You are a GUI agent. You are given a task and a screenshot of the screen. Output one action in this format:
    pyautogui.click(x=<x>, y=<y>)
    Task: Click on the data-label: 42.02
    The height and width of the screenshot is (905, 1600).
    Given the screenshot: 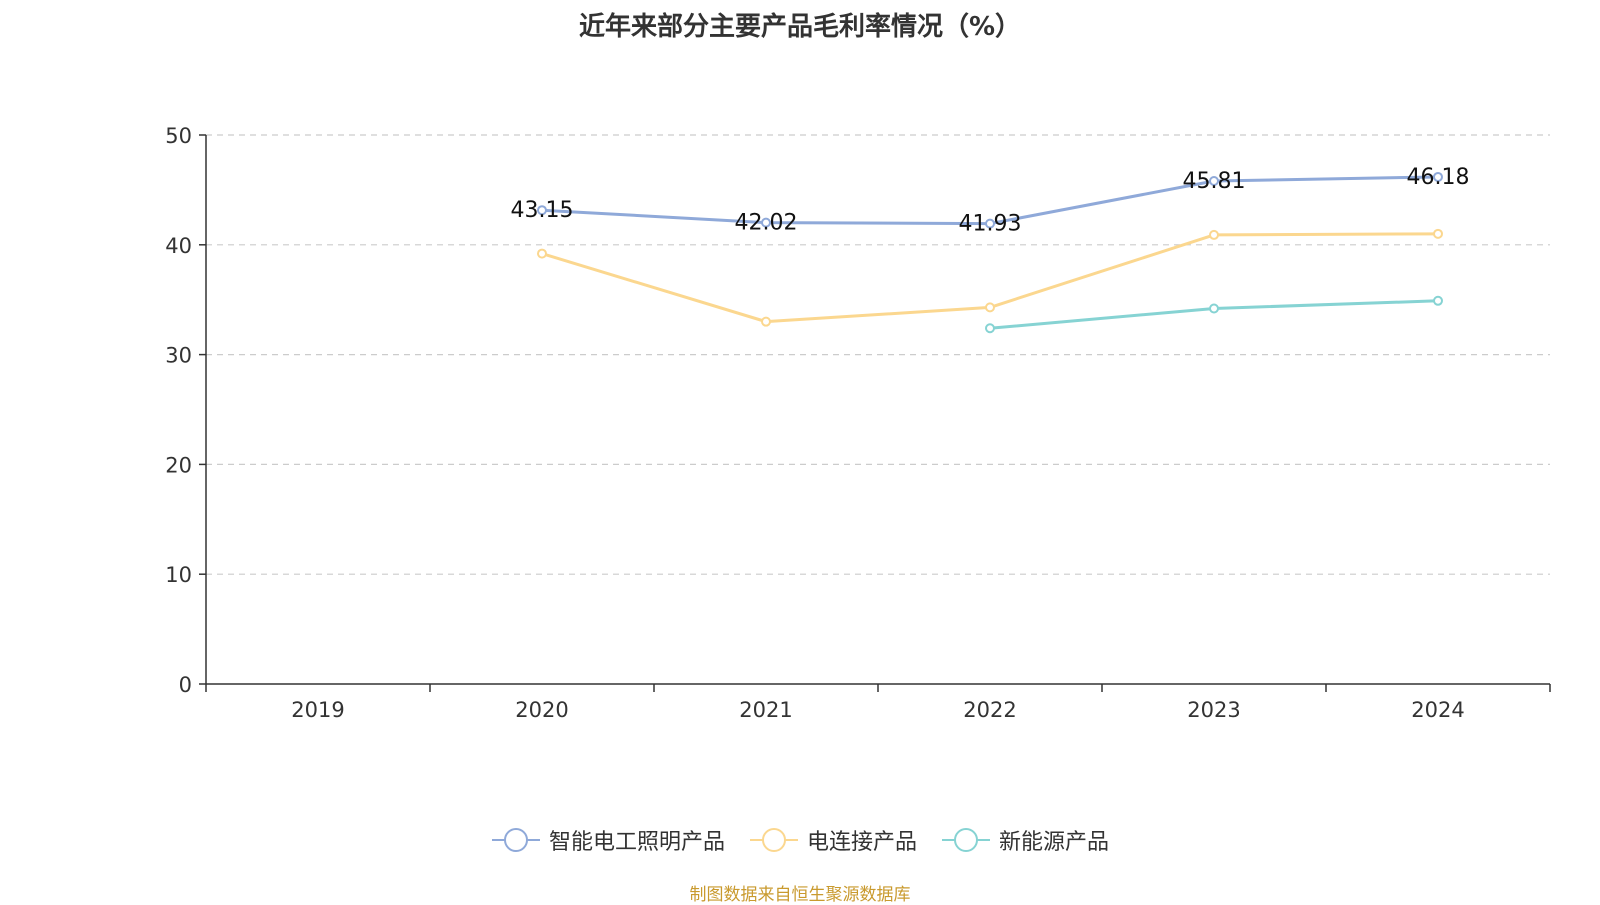 What is the action you would take?
    pyautogui.click(x=766, y=223)
    